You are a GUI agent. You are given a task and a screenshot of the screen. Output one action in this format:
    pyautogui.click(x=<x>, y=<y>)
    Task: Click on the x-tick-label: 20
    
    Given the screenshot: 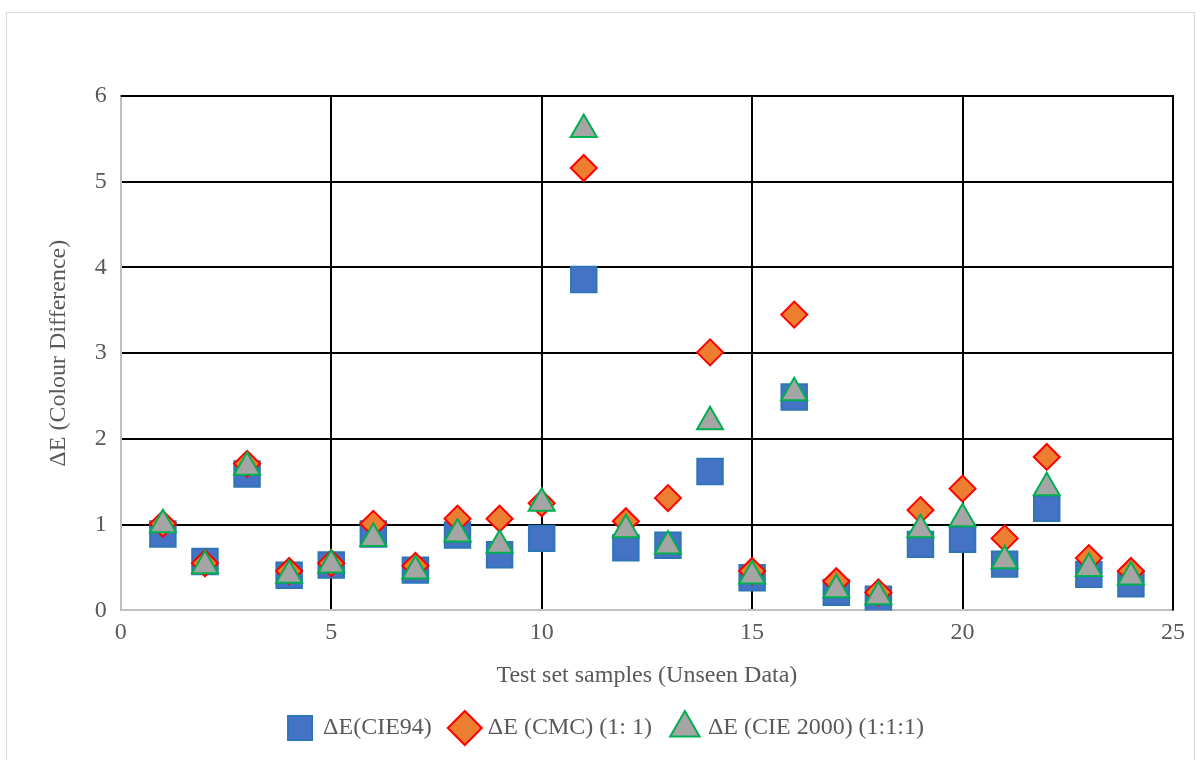 What is the action you would take?
    pyautogui.click(x=962, y=631)
    